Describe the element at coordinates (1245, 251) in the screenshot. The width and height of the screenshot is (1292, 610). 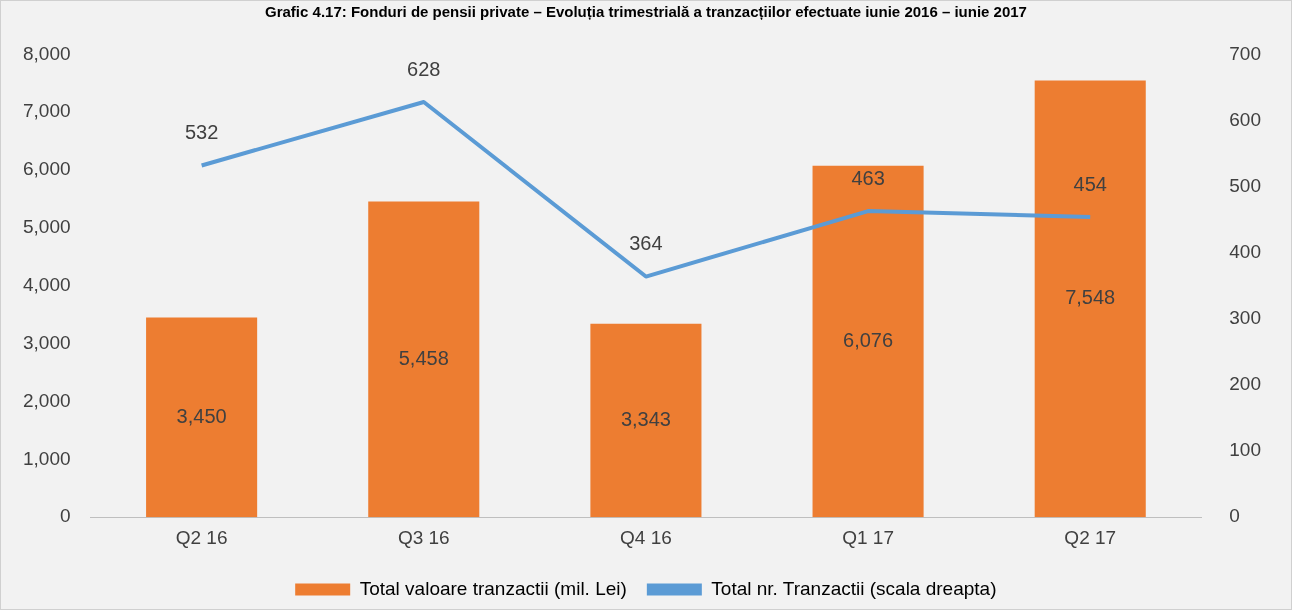
I see `y2-tick-label: 400` at that location.